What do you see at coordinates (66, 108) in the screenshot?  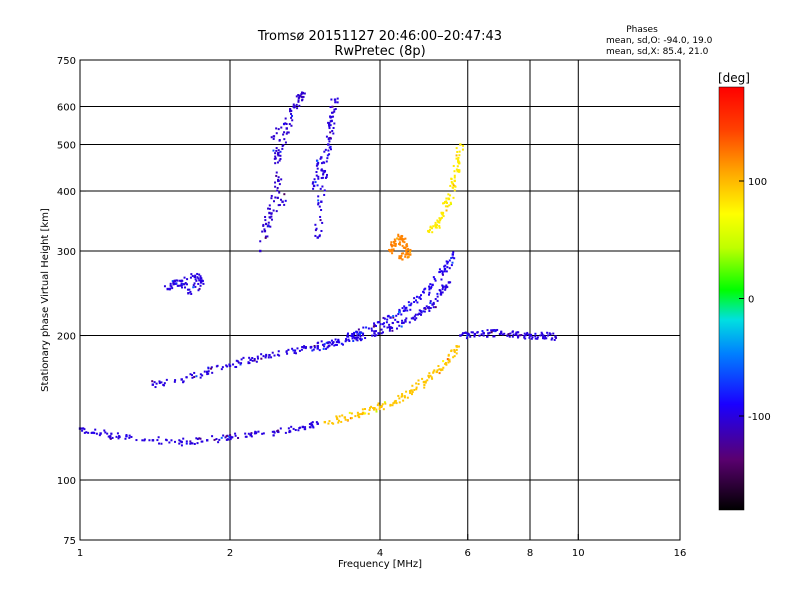 I see `y-tick-label: 600` at bounding box center [66, 108].